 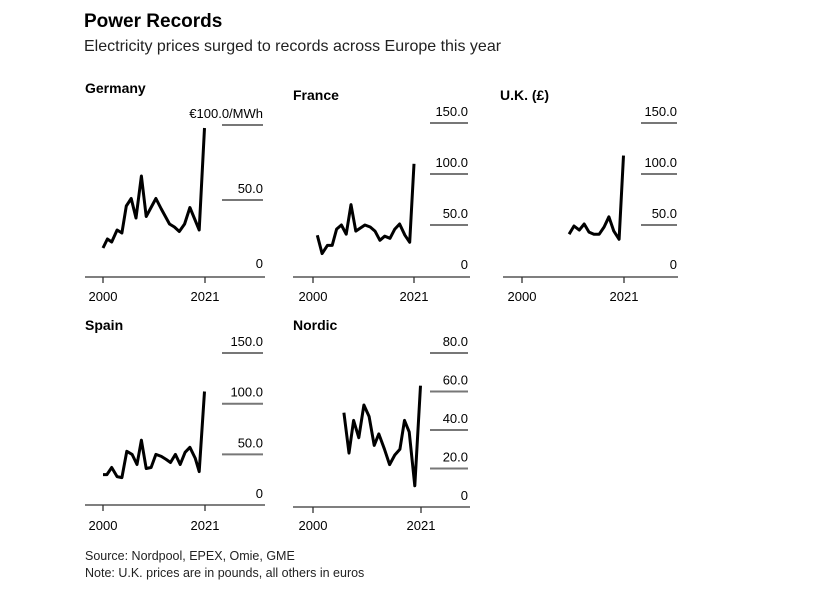 I want to click on y-tick-label: €100.0/MWh, so click(x=226, y=113).